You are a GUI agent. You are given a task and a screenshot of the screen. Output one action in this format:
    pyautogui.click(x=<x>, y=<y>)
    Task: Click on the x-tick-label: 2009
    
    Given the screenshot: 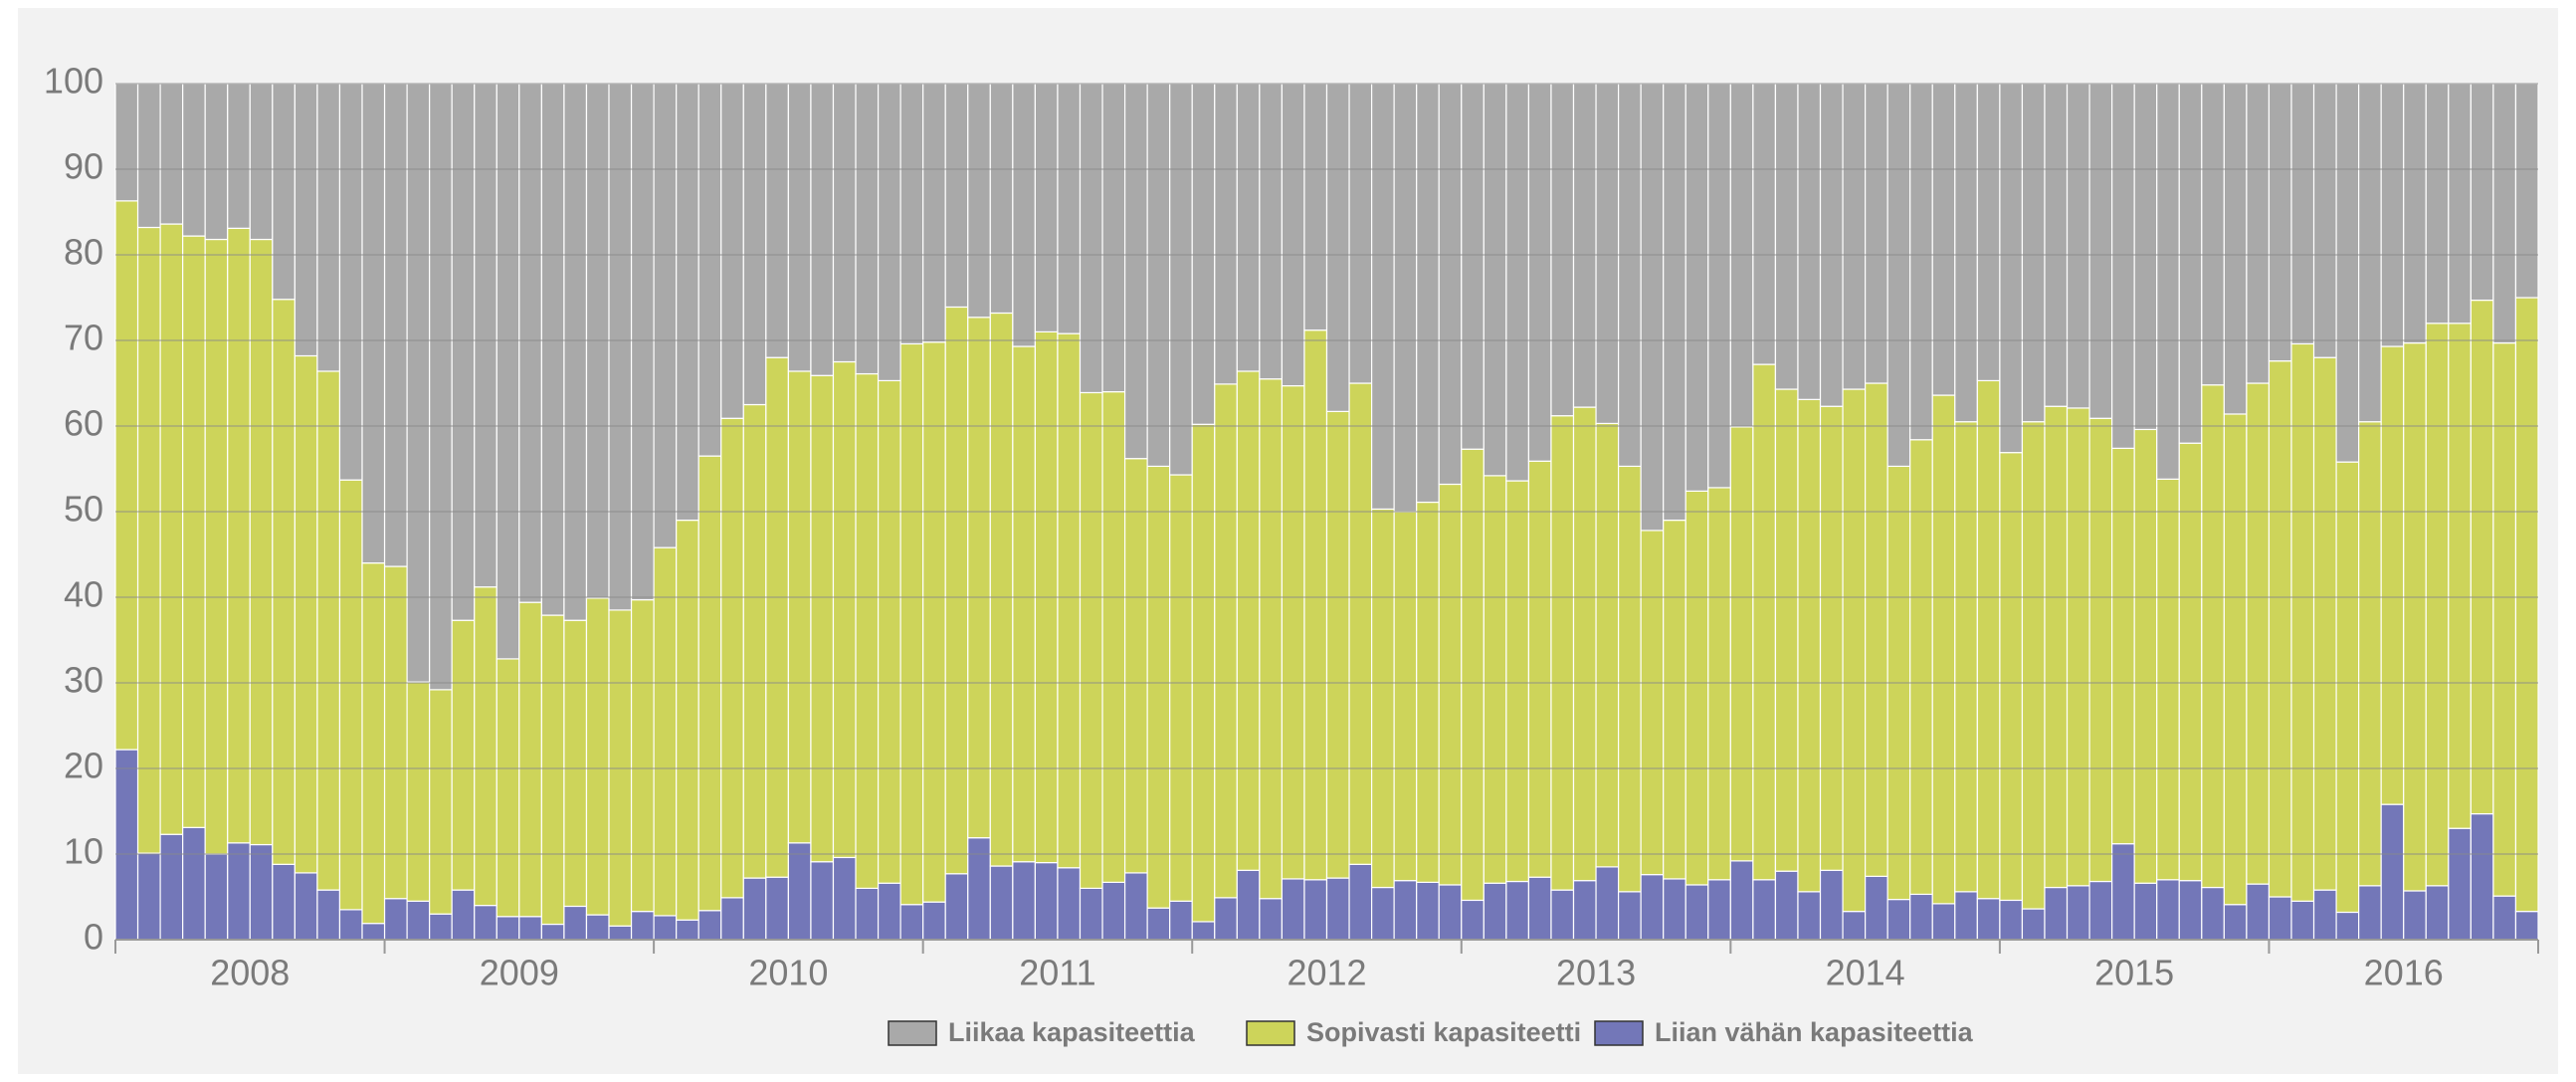 What is the action you would take?
    pyautogui.click(x=519, y=973)
    